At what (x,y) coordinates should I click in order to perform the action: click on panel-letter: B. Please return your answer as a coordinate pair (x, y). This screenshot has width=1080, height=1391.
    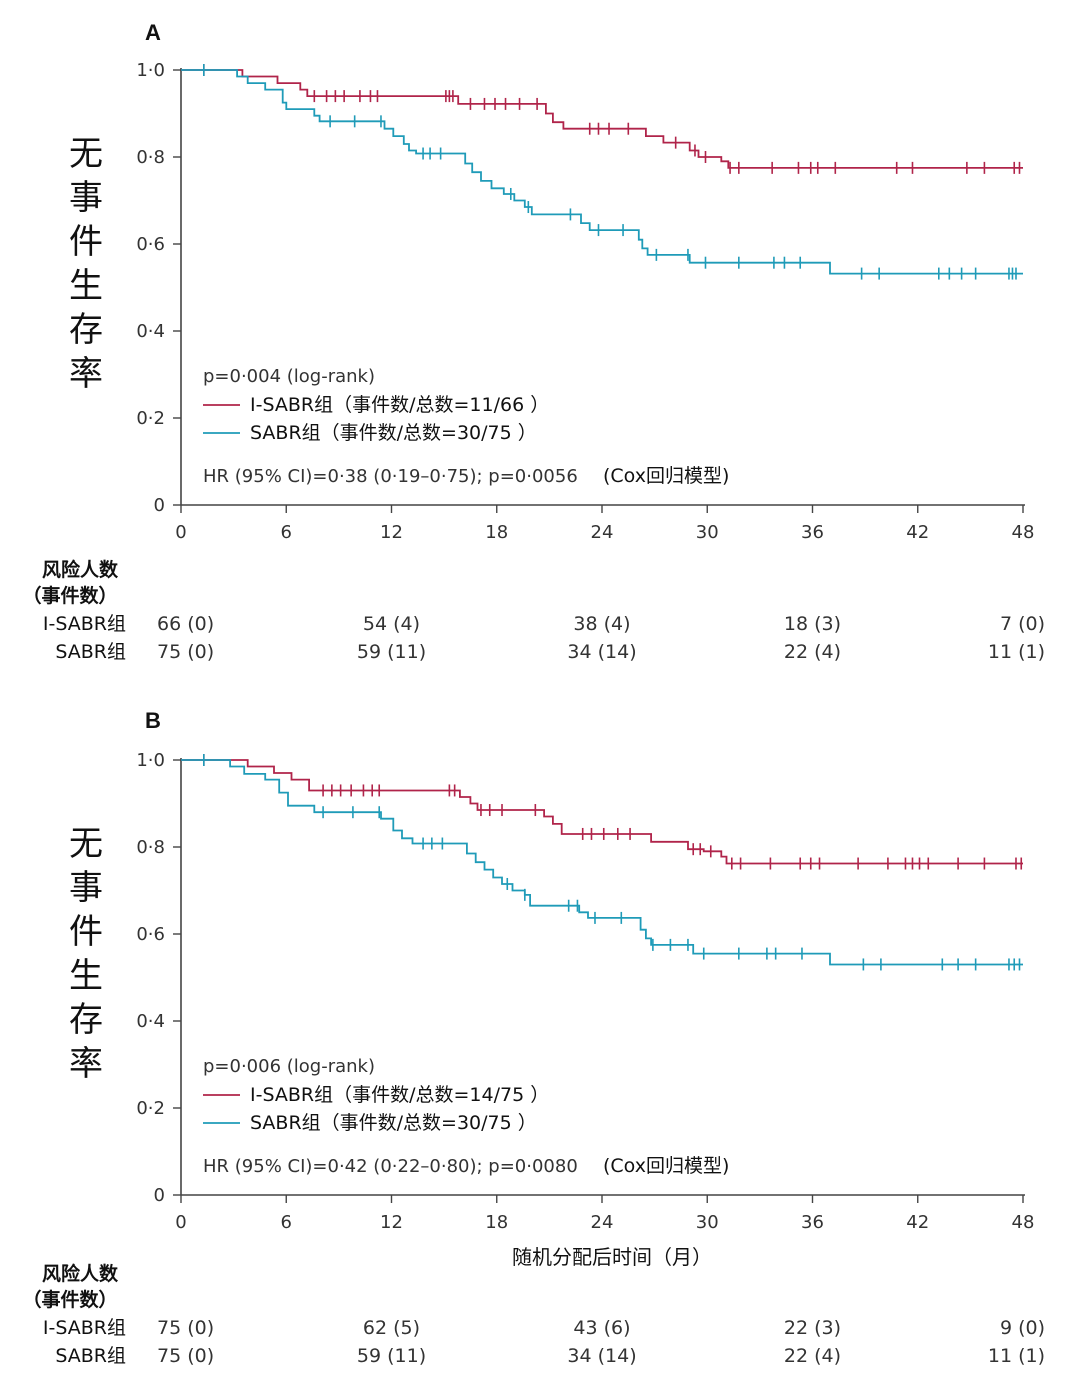
    Looking at the image, I should click on (153, 720).